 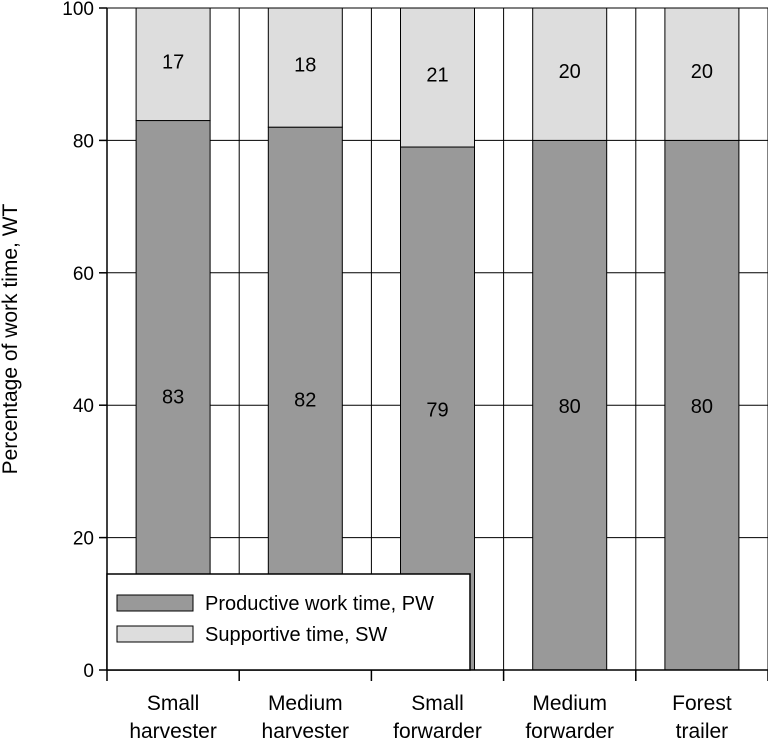 What do you see at coordinates (702, 731) in the screenshot?
I see `x-category-label: trailer` at bounding box center [702, 731].